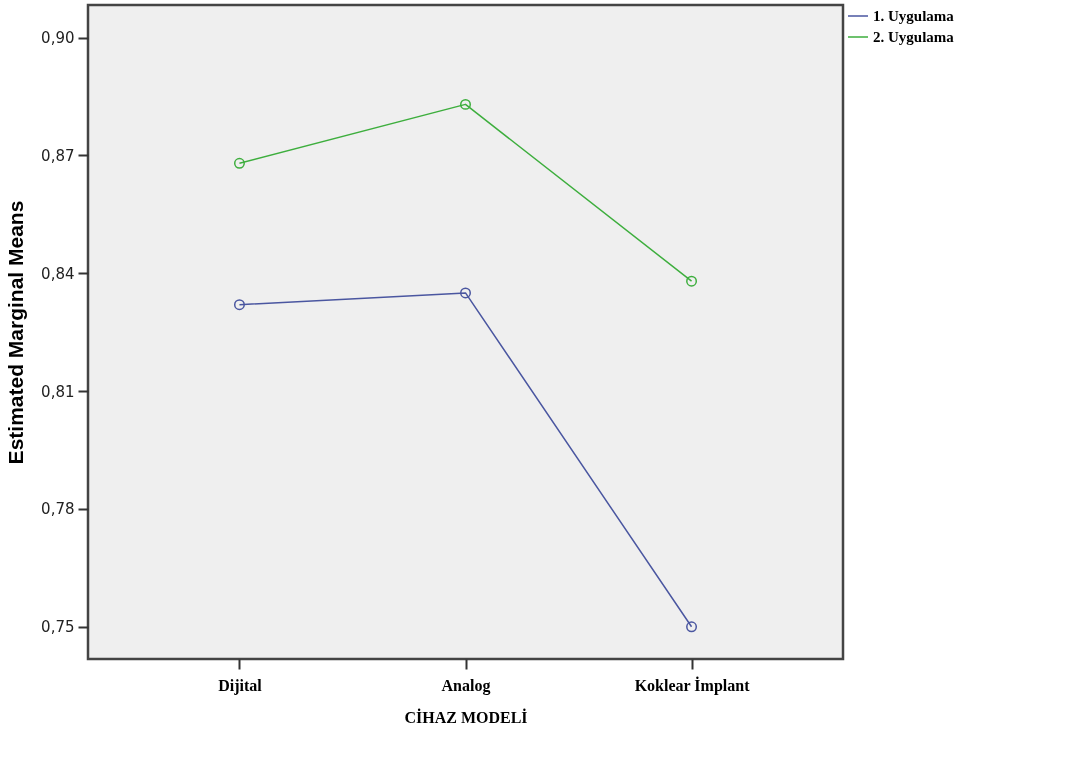 The height and width of the screenshot is (758, 1069). I want to click on y-tick-label: 0,87, so click(58, 155).